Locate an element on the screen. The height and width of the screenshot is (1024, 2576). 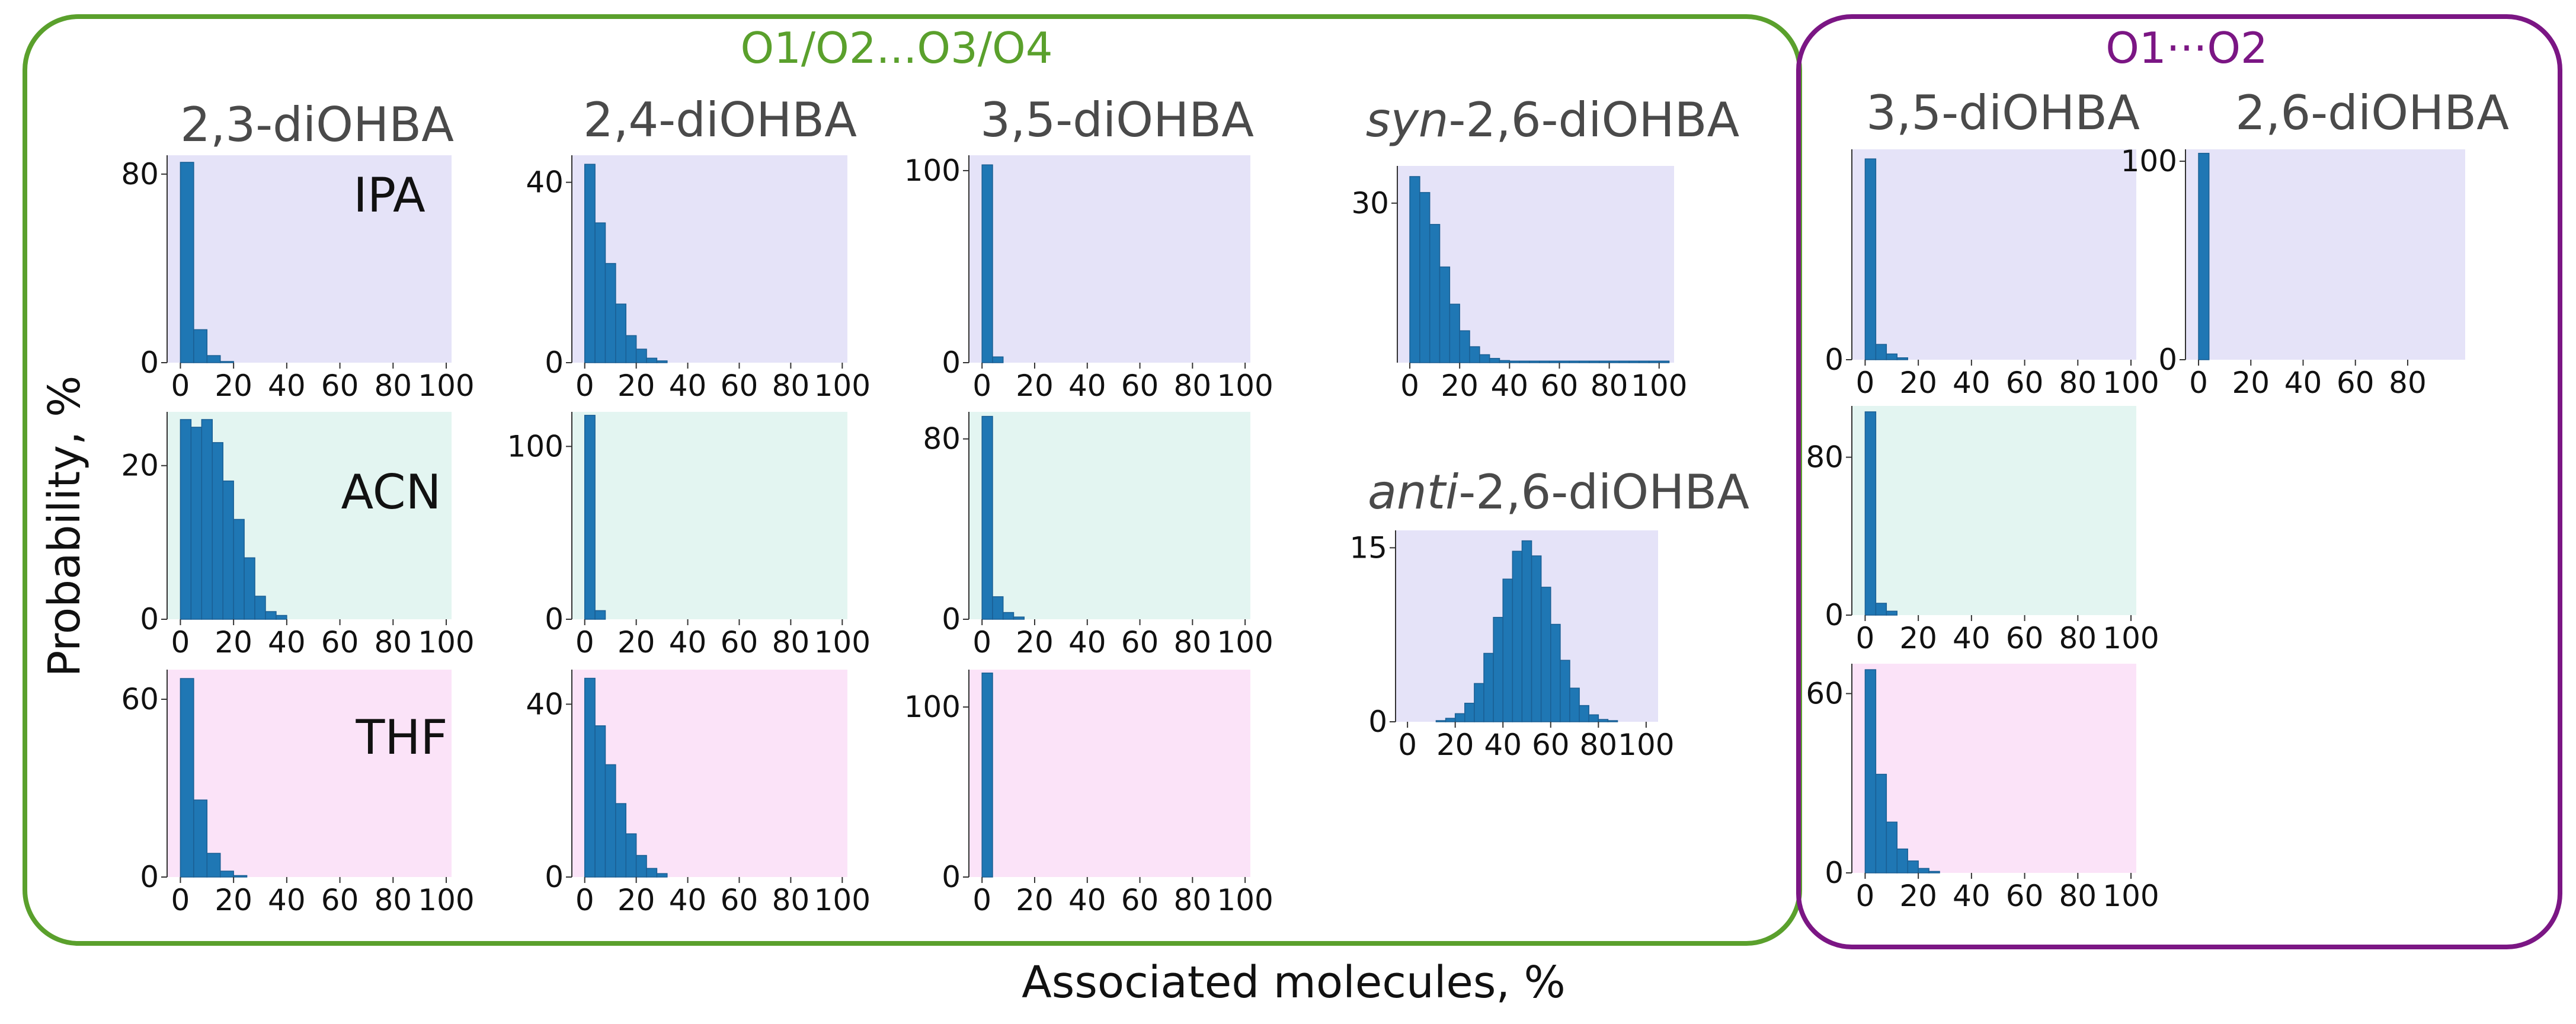
y-axis-title: Probability, % is located at coordinates (64, 526).